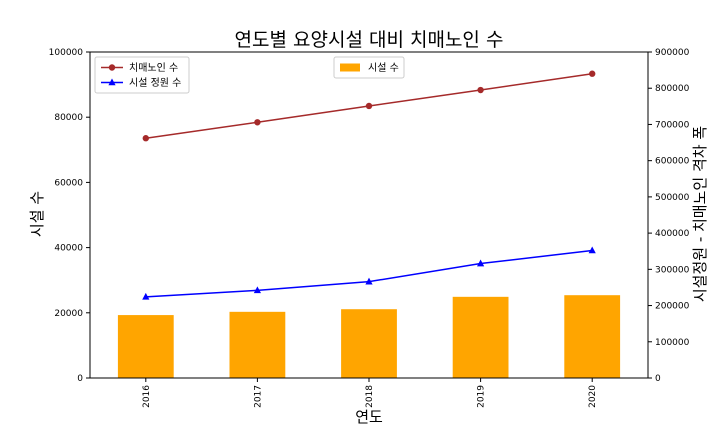  I want to click on y-left-tick-label: 0, so click(80, 379).